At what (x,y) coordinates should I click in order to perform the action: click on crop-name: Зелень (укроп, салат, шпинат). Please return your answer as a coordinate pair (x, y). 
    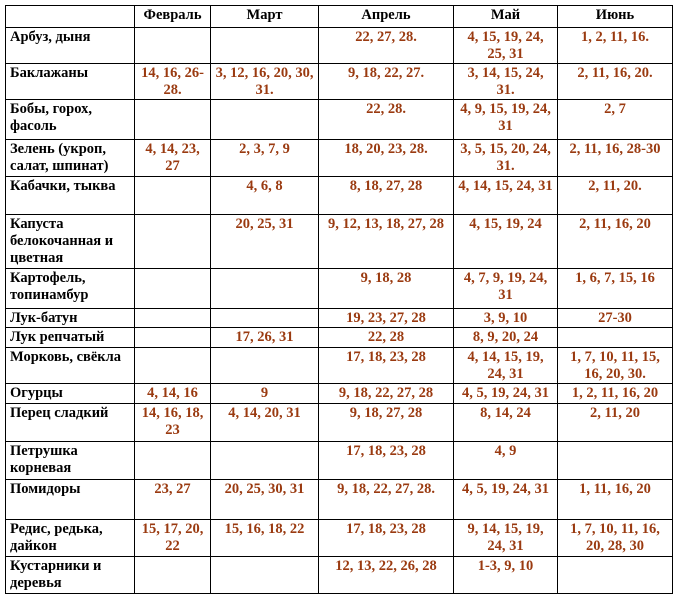
    Looking at the image, I should click on (70, 158).